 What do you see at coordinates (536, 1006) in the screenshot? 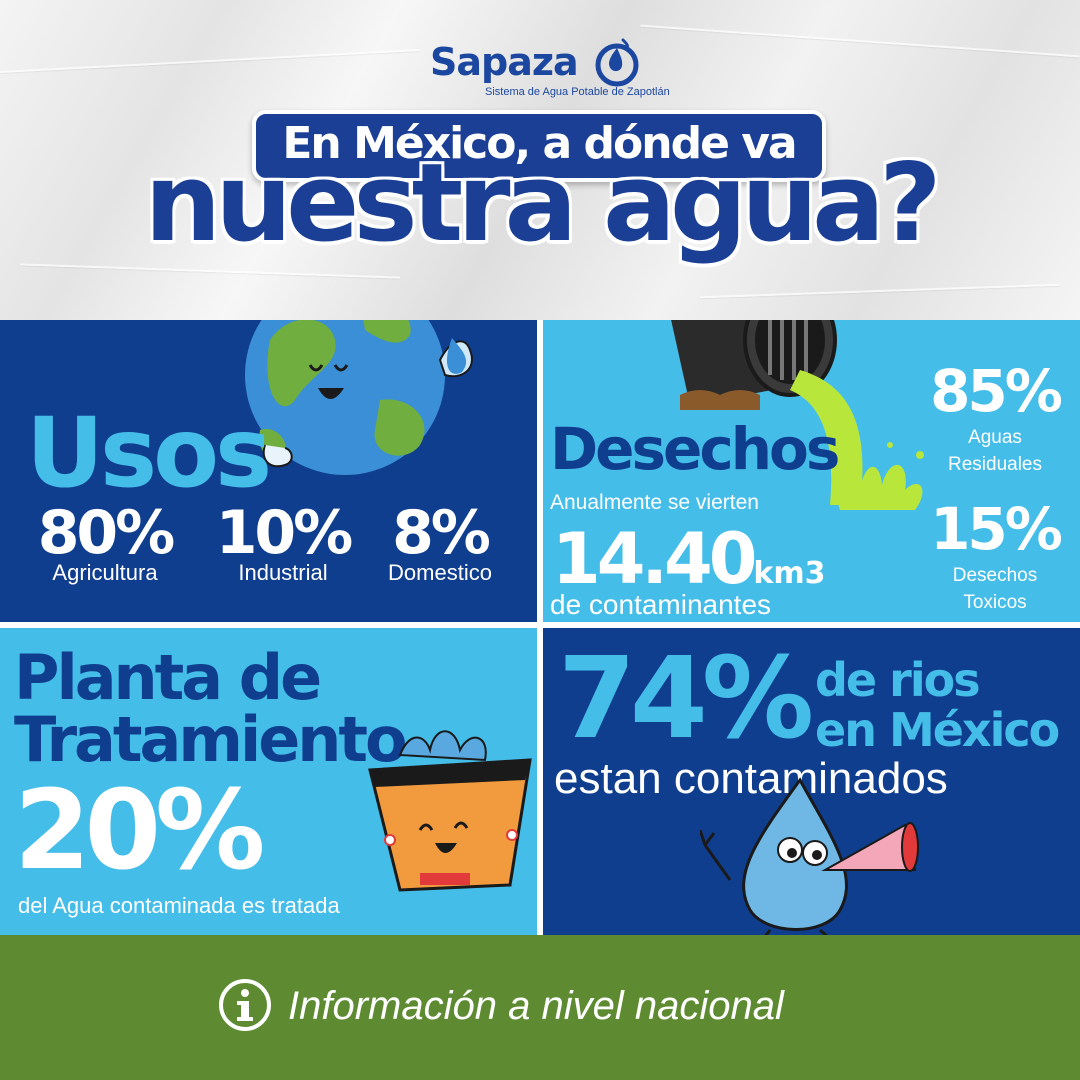
I see `footer-text: Información a nivel nacional` at bounding box center [536, 1006].